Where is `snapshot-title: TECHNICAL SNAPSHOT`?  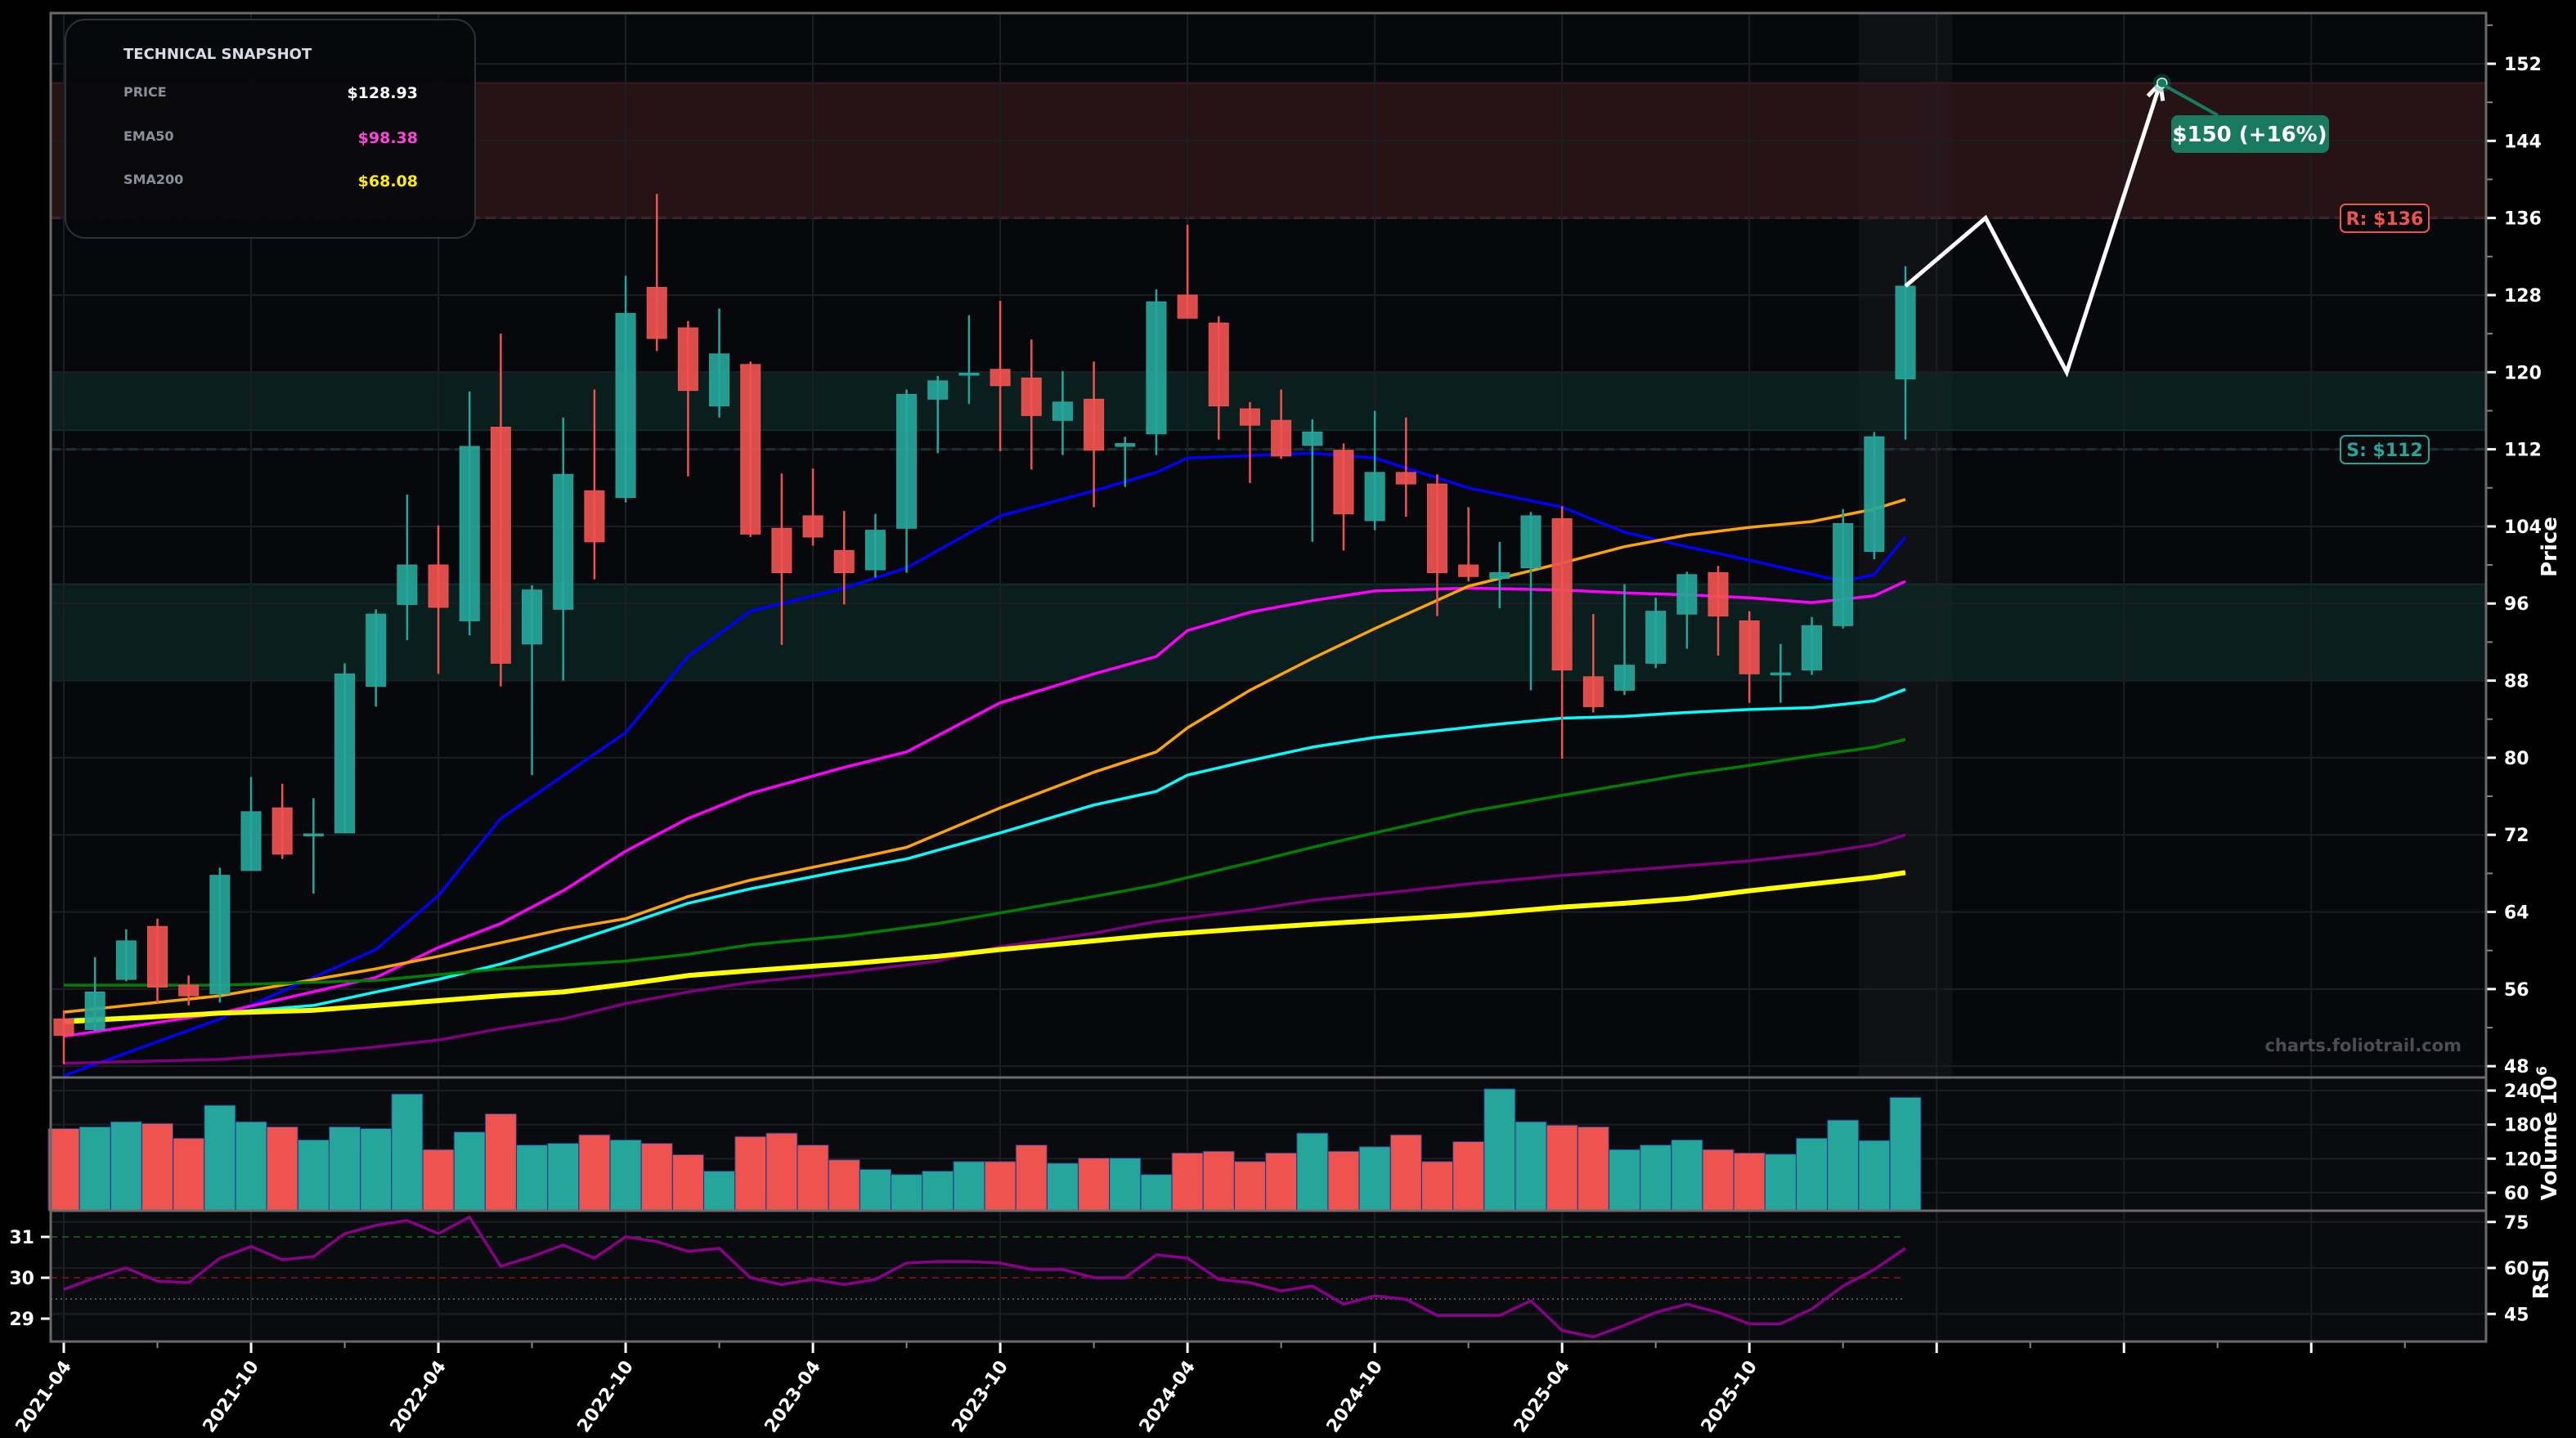
snapshot-title: TECHNICAL SNAPSHOT is located at coordinates (218, 54).